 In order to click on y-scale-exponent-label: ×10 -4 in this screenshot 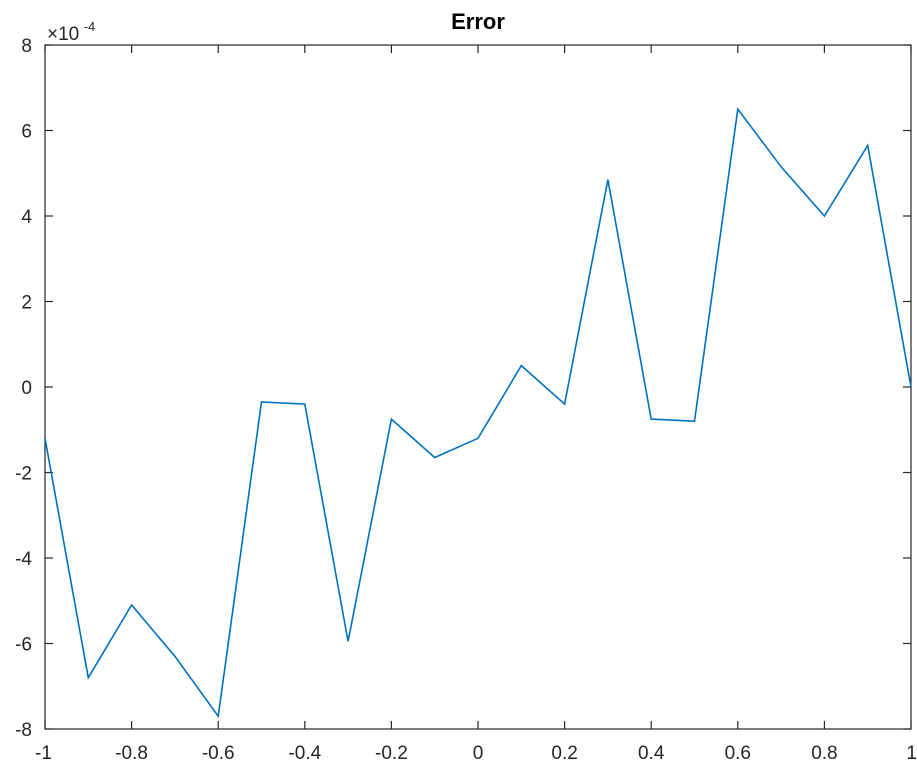, I will do `click(71, 32)`.